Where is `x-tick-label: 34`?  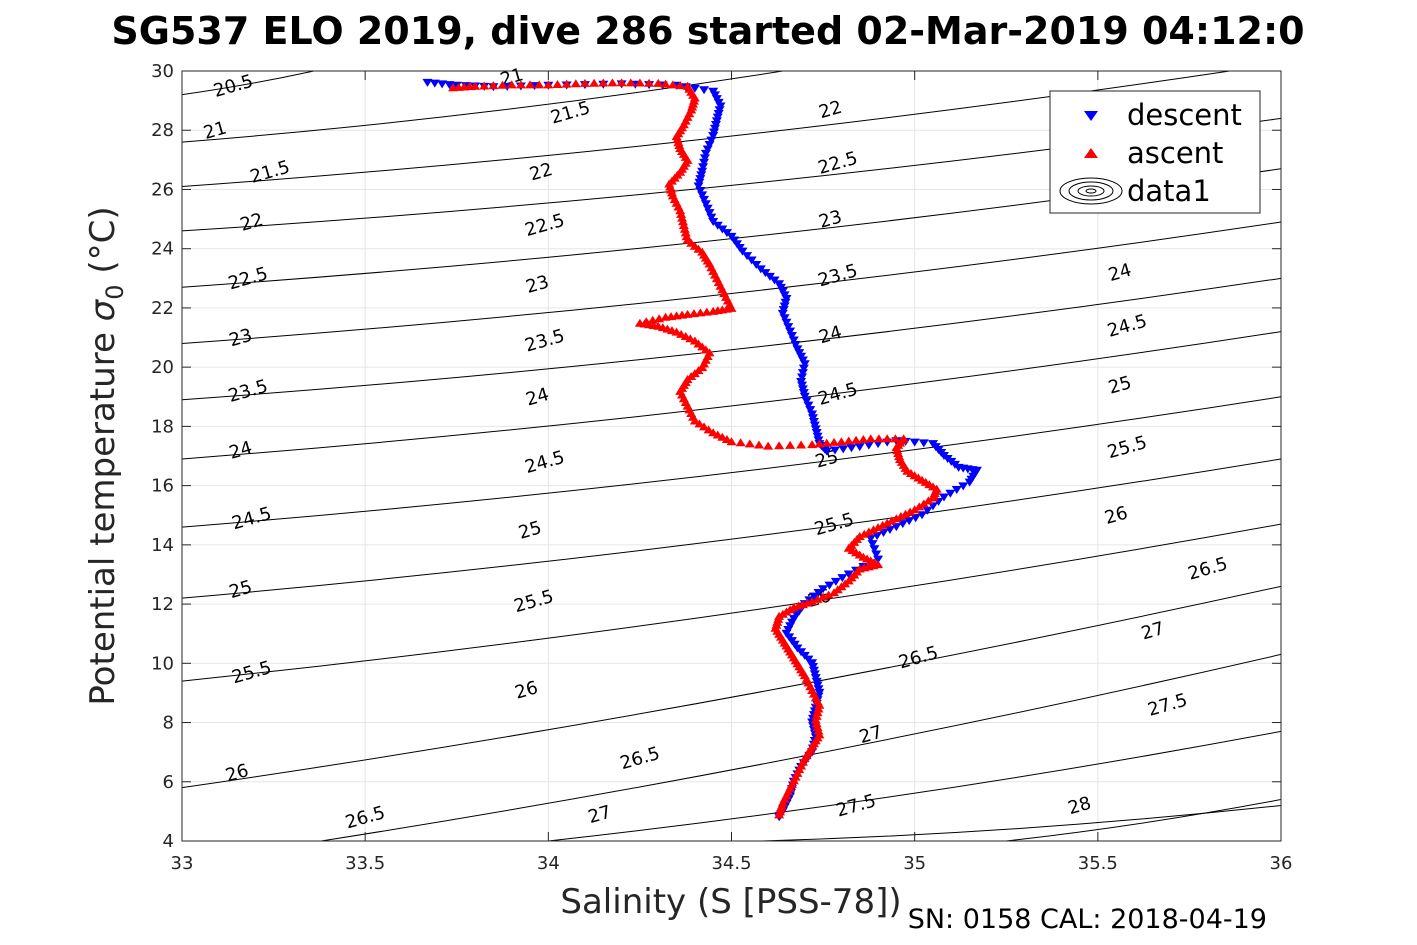
x-tick-label: 34 is located at coordinates (548, 863).